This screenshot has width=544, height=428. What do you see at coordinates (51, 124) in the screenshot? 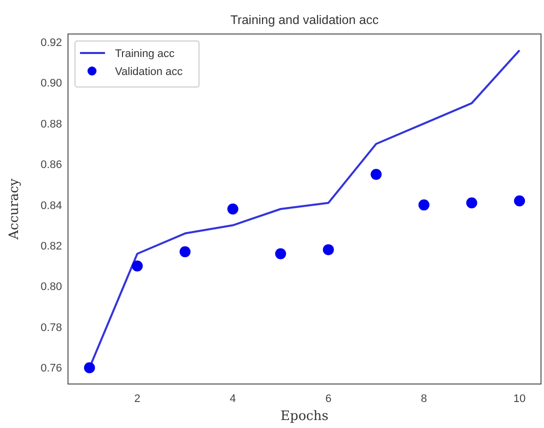
I see `y-tick-label: 0.88` at bounding box center [51, 124].